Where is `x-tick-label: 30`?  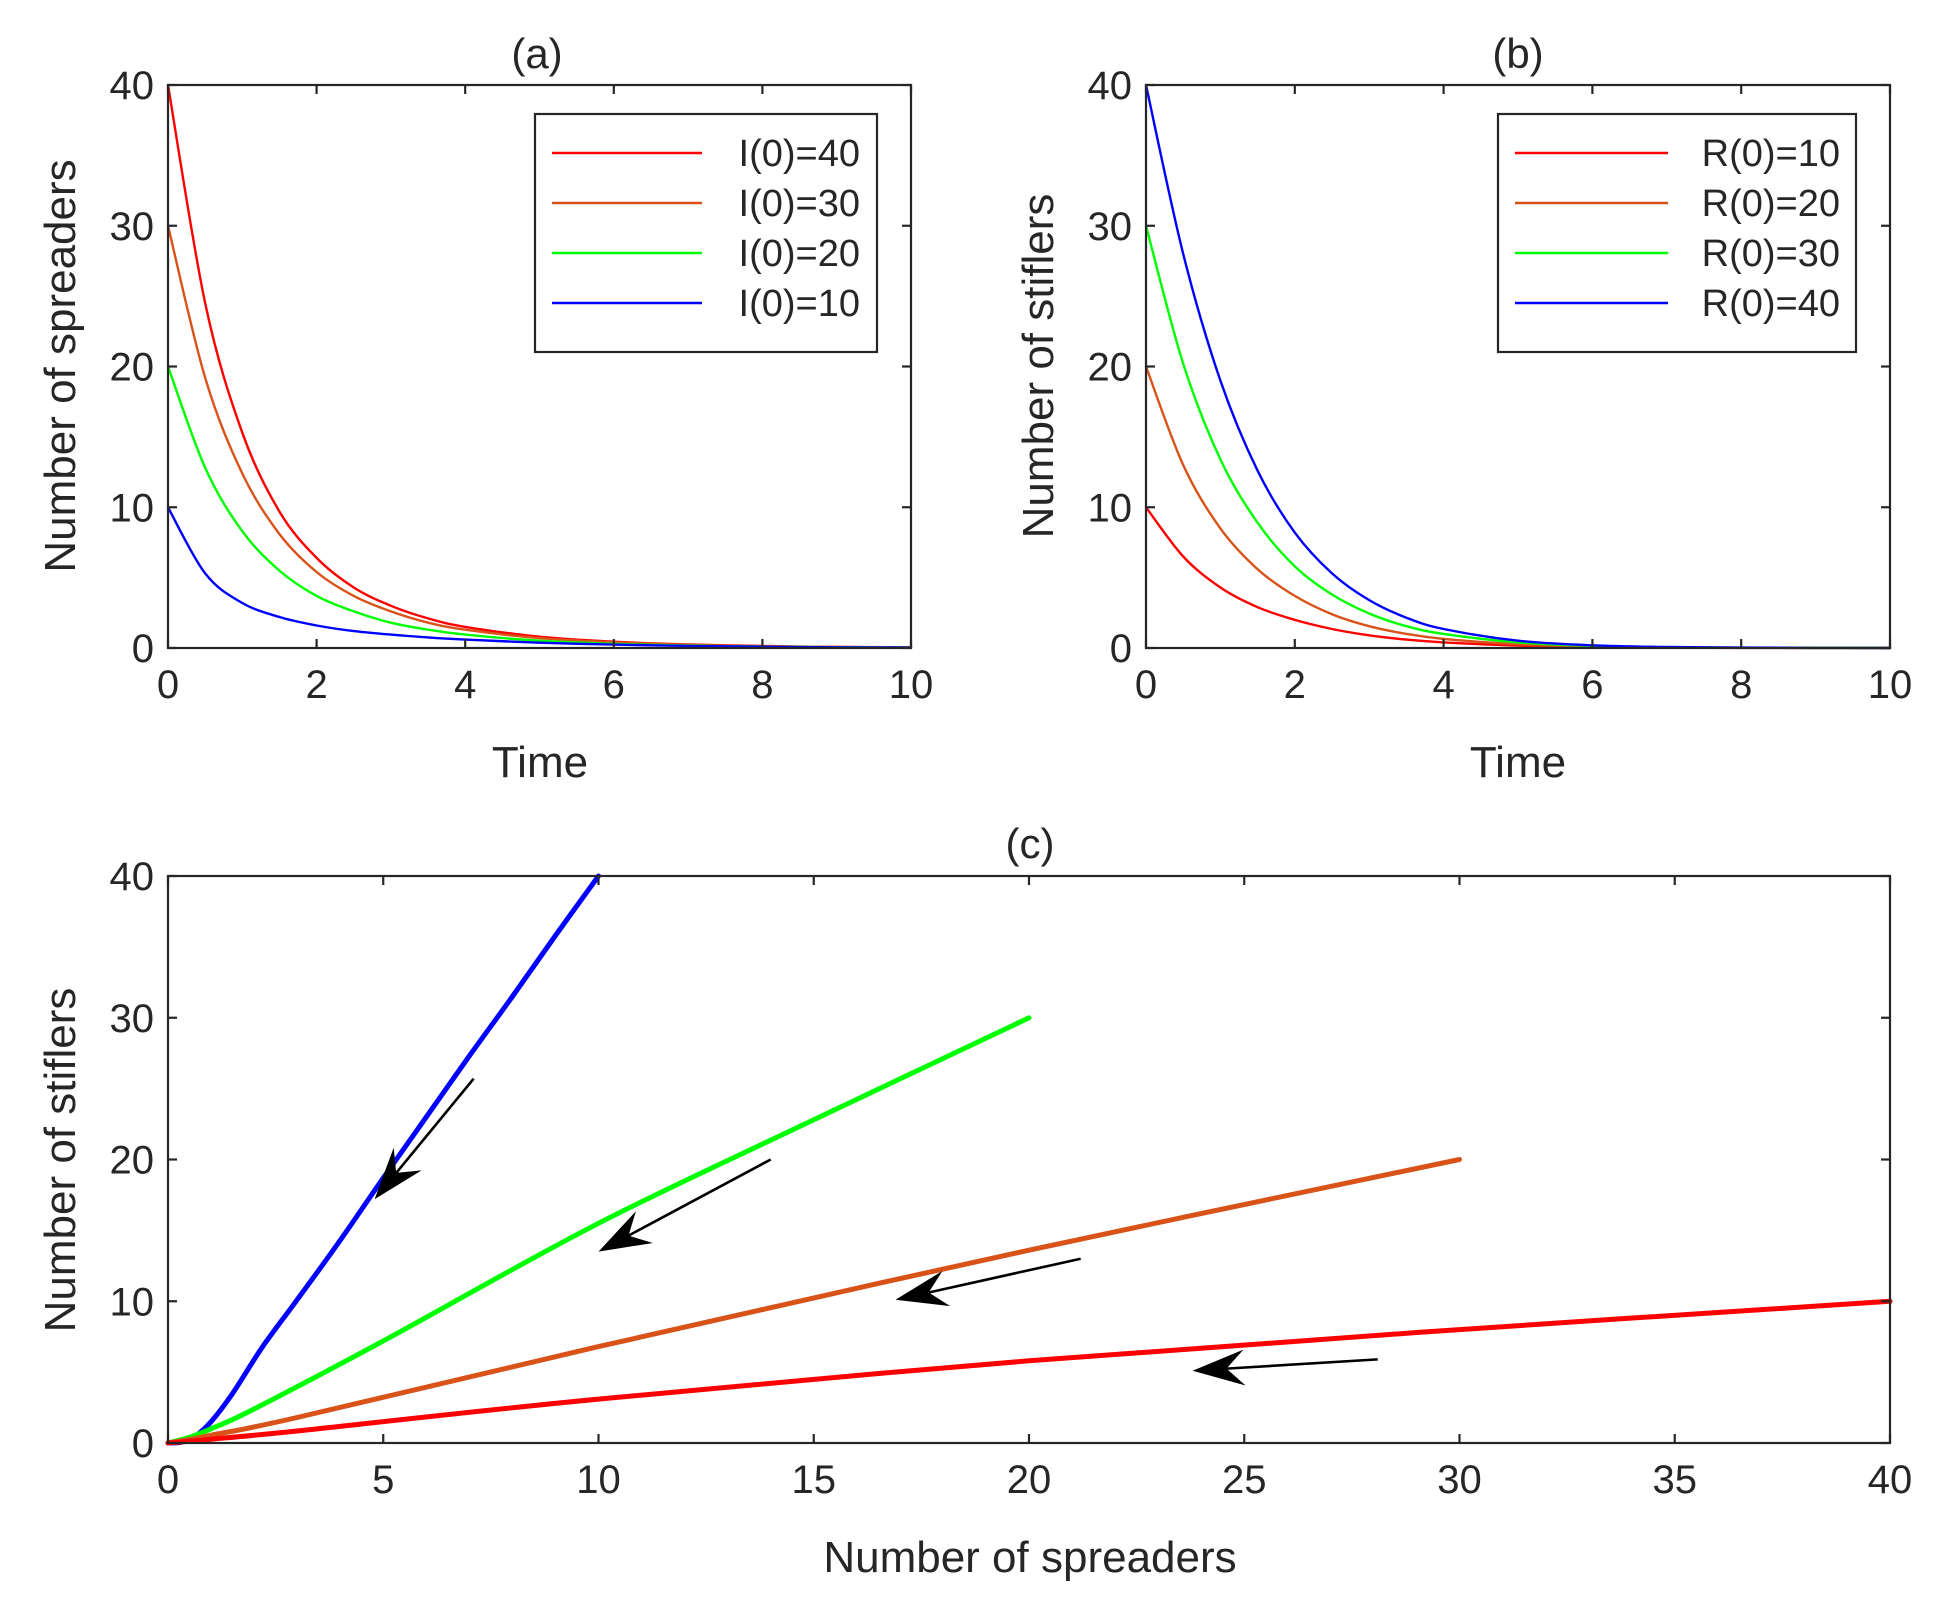
x-tick-label: 30 is located at coordinates (1459, 1480).